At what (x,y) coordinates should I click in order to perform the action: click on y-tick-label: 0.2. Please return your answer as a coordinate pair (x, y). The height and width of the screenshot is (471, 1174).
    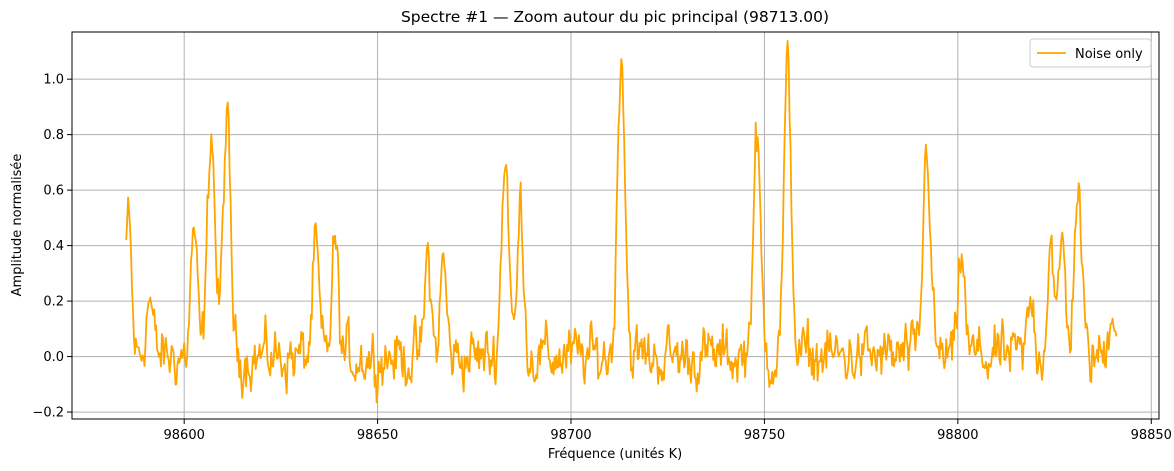
    Looking at the image, I should click on (53, 302).